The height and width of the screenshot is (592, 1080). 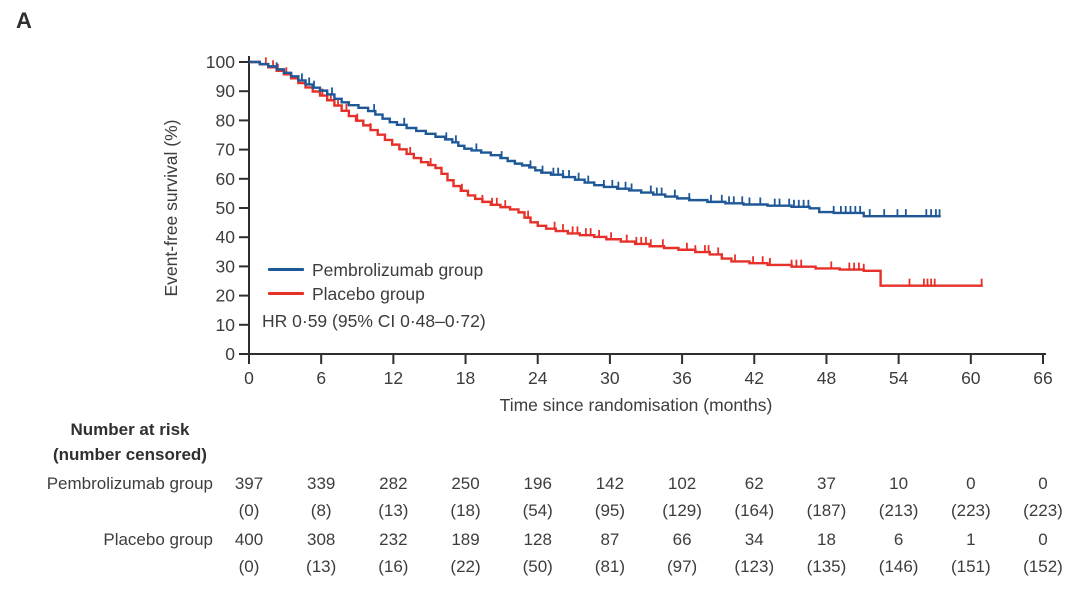 What do you see at coordinates (226, 325) in the screenshot?
I see `y-tick-label: 10` at bounding box center [226, 325].